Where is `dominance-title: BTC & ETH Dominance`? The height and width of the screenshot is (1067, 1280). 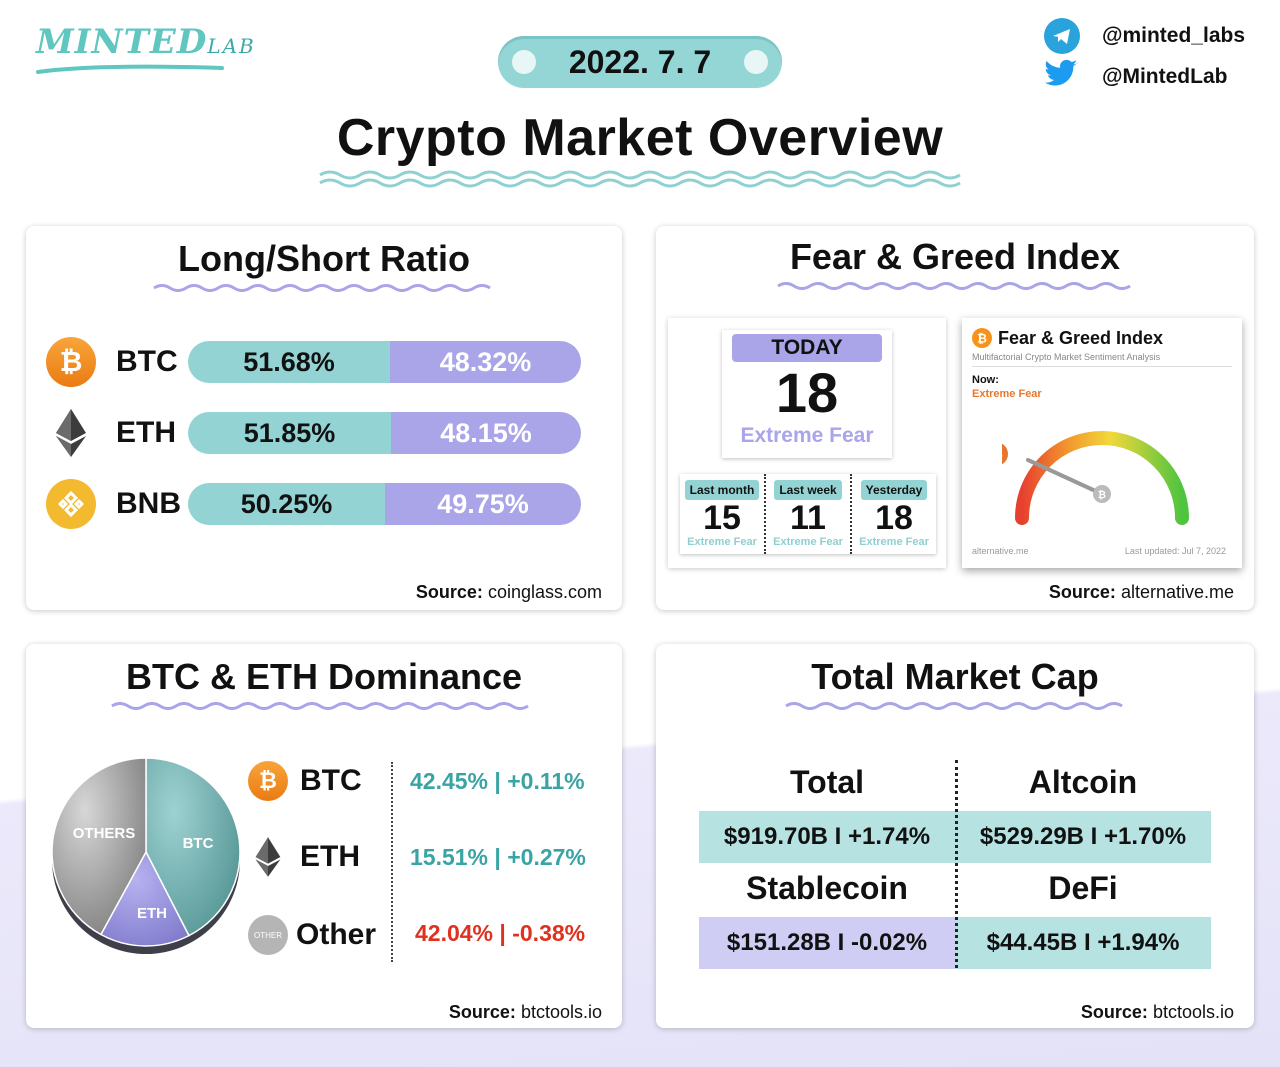 dominance-title: BTC & ETH Dominance is located at coordinates (324, 676).